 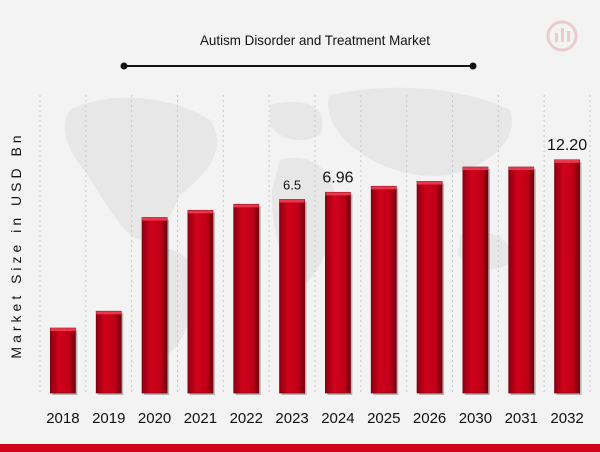 I want to click on bar-2025, so click(x=384, y=290).